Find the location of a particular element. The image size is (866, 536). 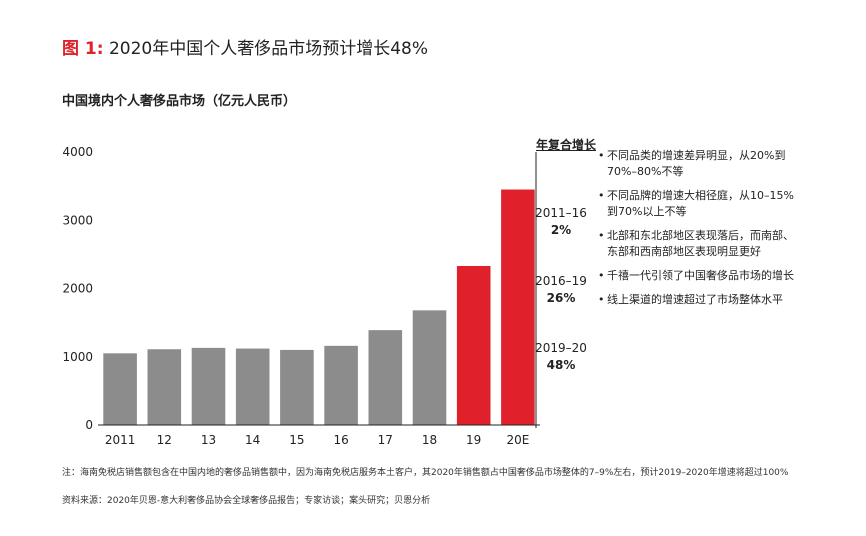

note-text: 千禧一代引领了中国奢侈品市场的增长 is located at coordinates (700, 275).